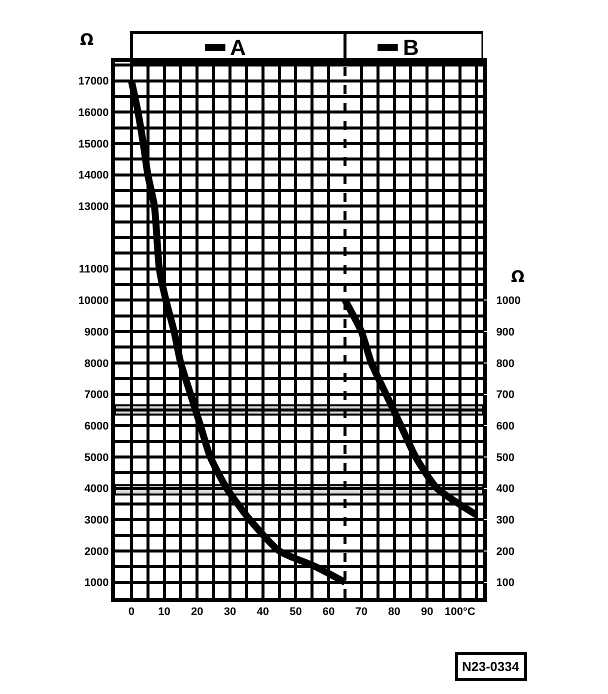  What do you see at coordinates (96, 520) in the screenshot?
I see `y-tick-label: 3000` at bounding box center [96, 520].